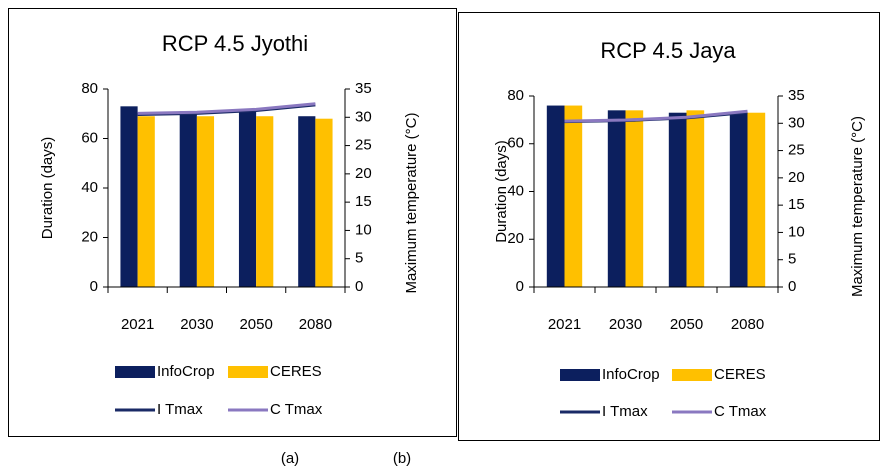  Describe the element at coordinates (402, 458) in the screenshot. I see `caption: (b)` at that location.